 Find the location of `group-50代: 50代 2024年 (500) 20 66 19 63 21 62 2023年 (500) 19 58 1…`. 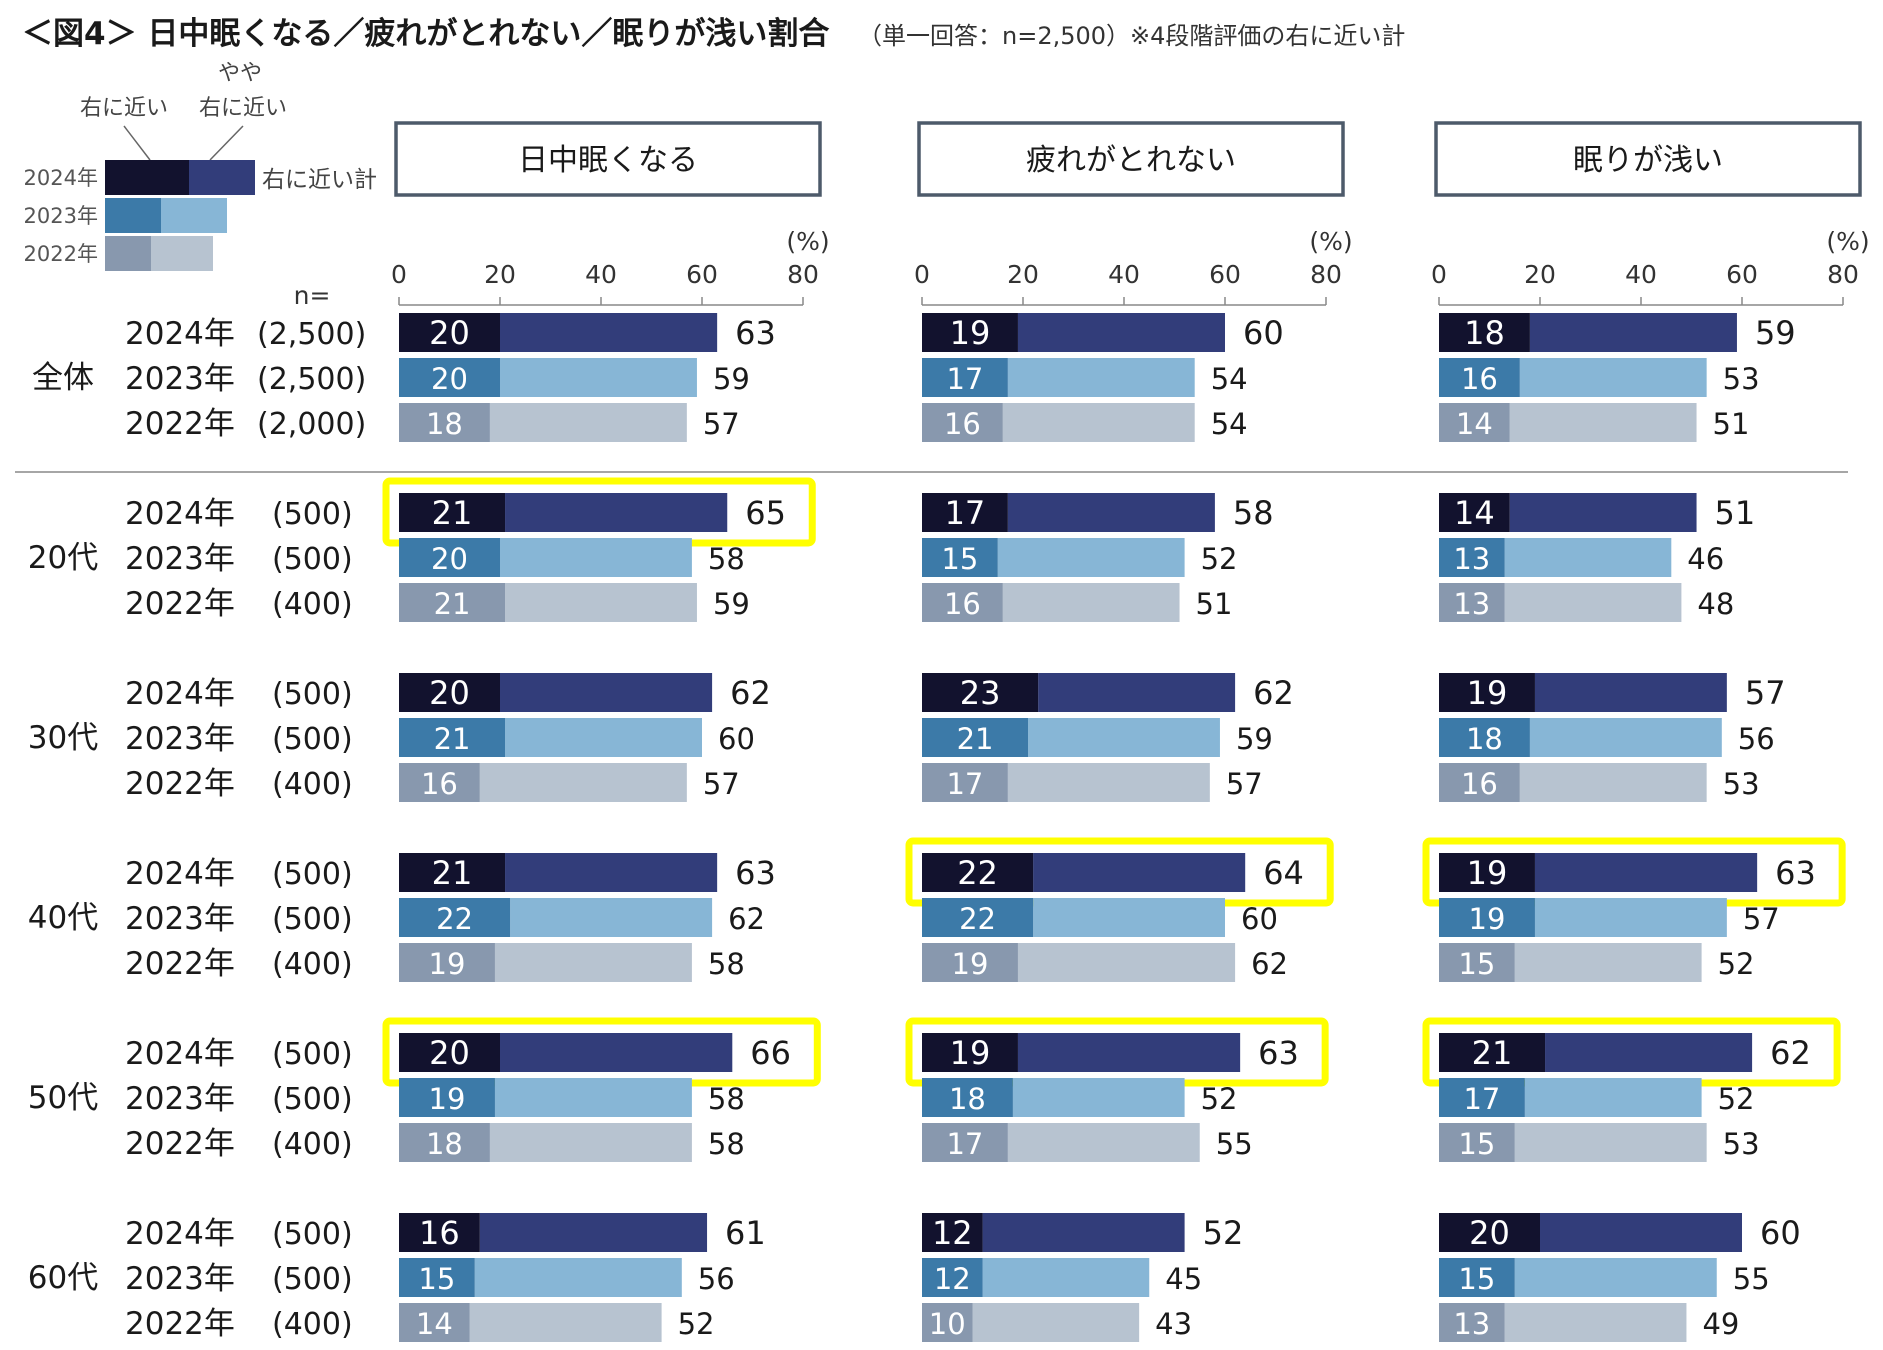

group-50代: 50代 2024年 (500) 20 66 19 63 21 62 2023年 (500) 19 58 1… is located at coordinates (934, 1089).